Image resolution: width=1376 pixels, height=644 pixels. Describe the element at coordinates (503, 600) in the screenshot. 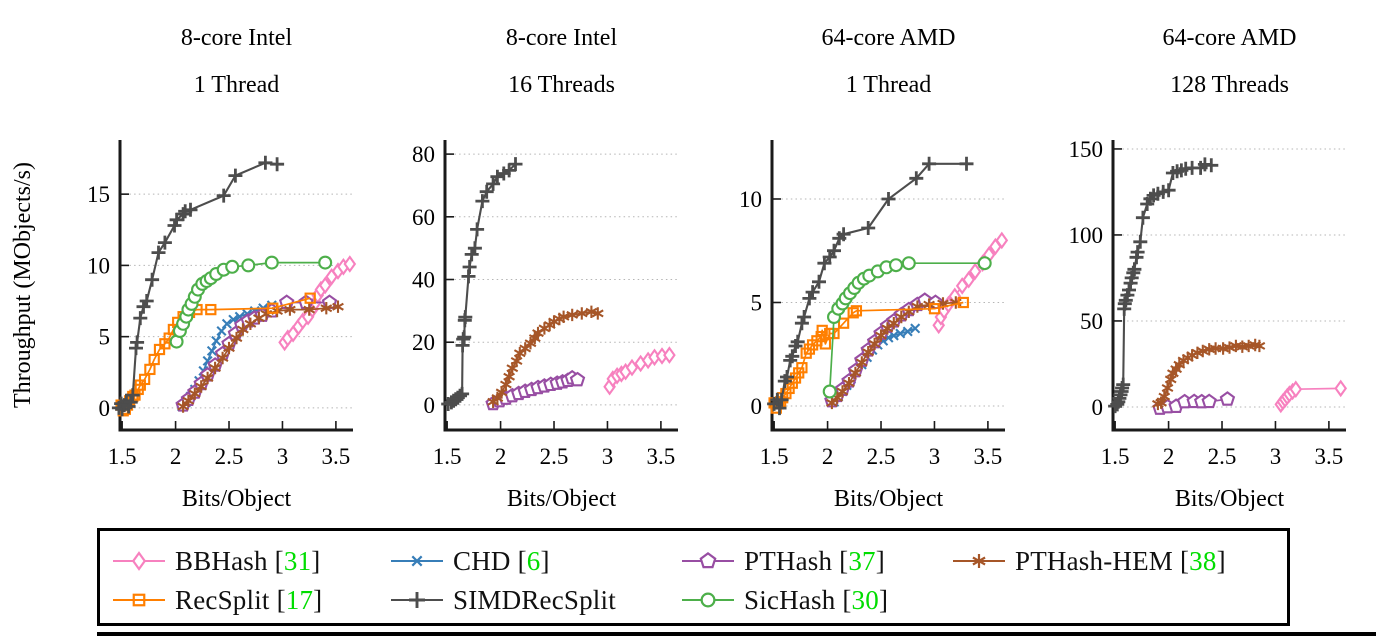

I see `legend-item-SIMDRecSplit: SIMDRecSplit` at that location.